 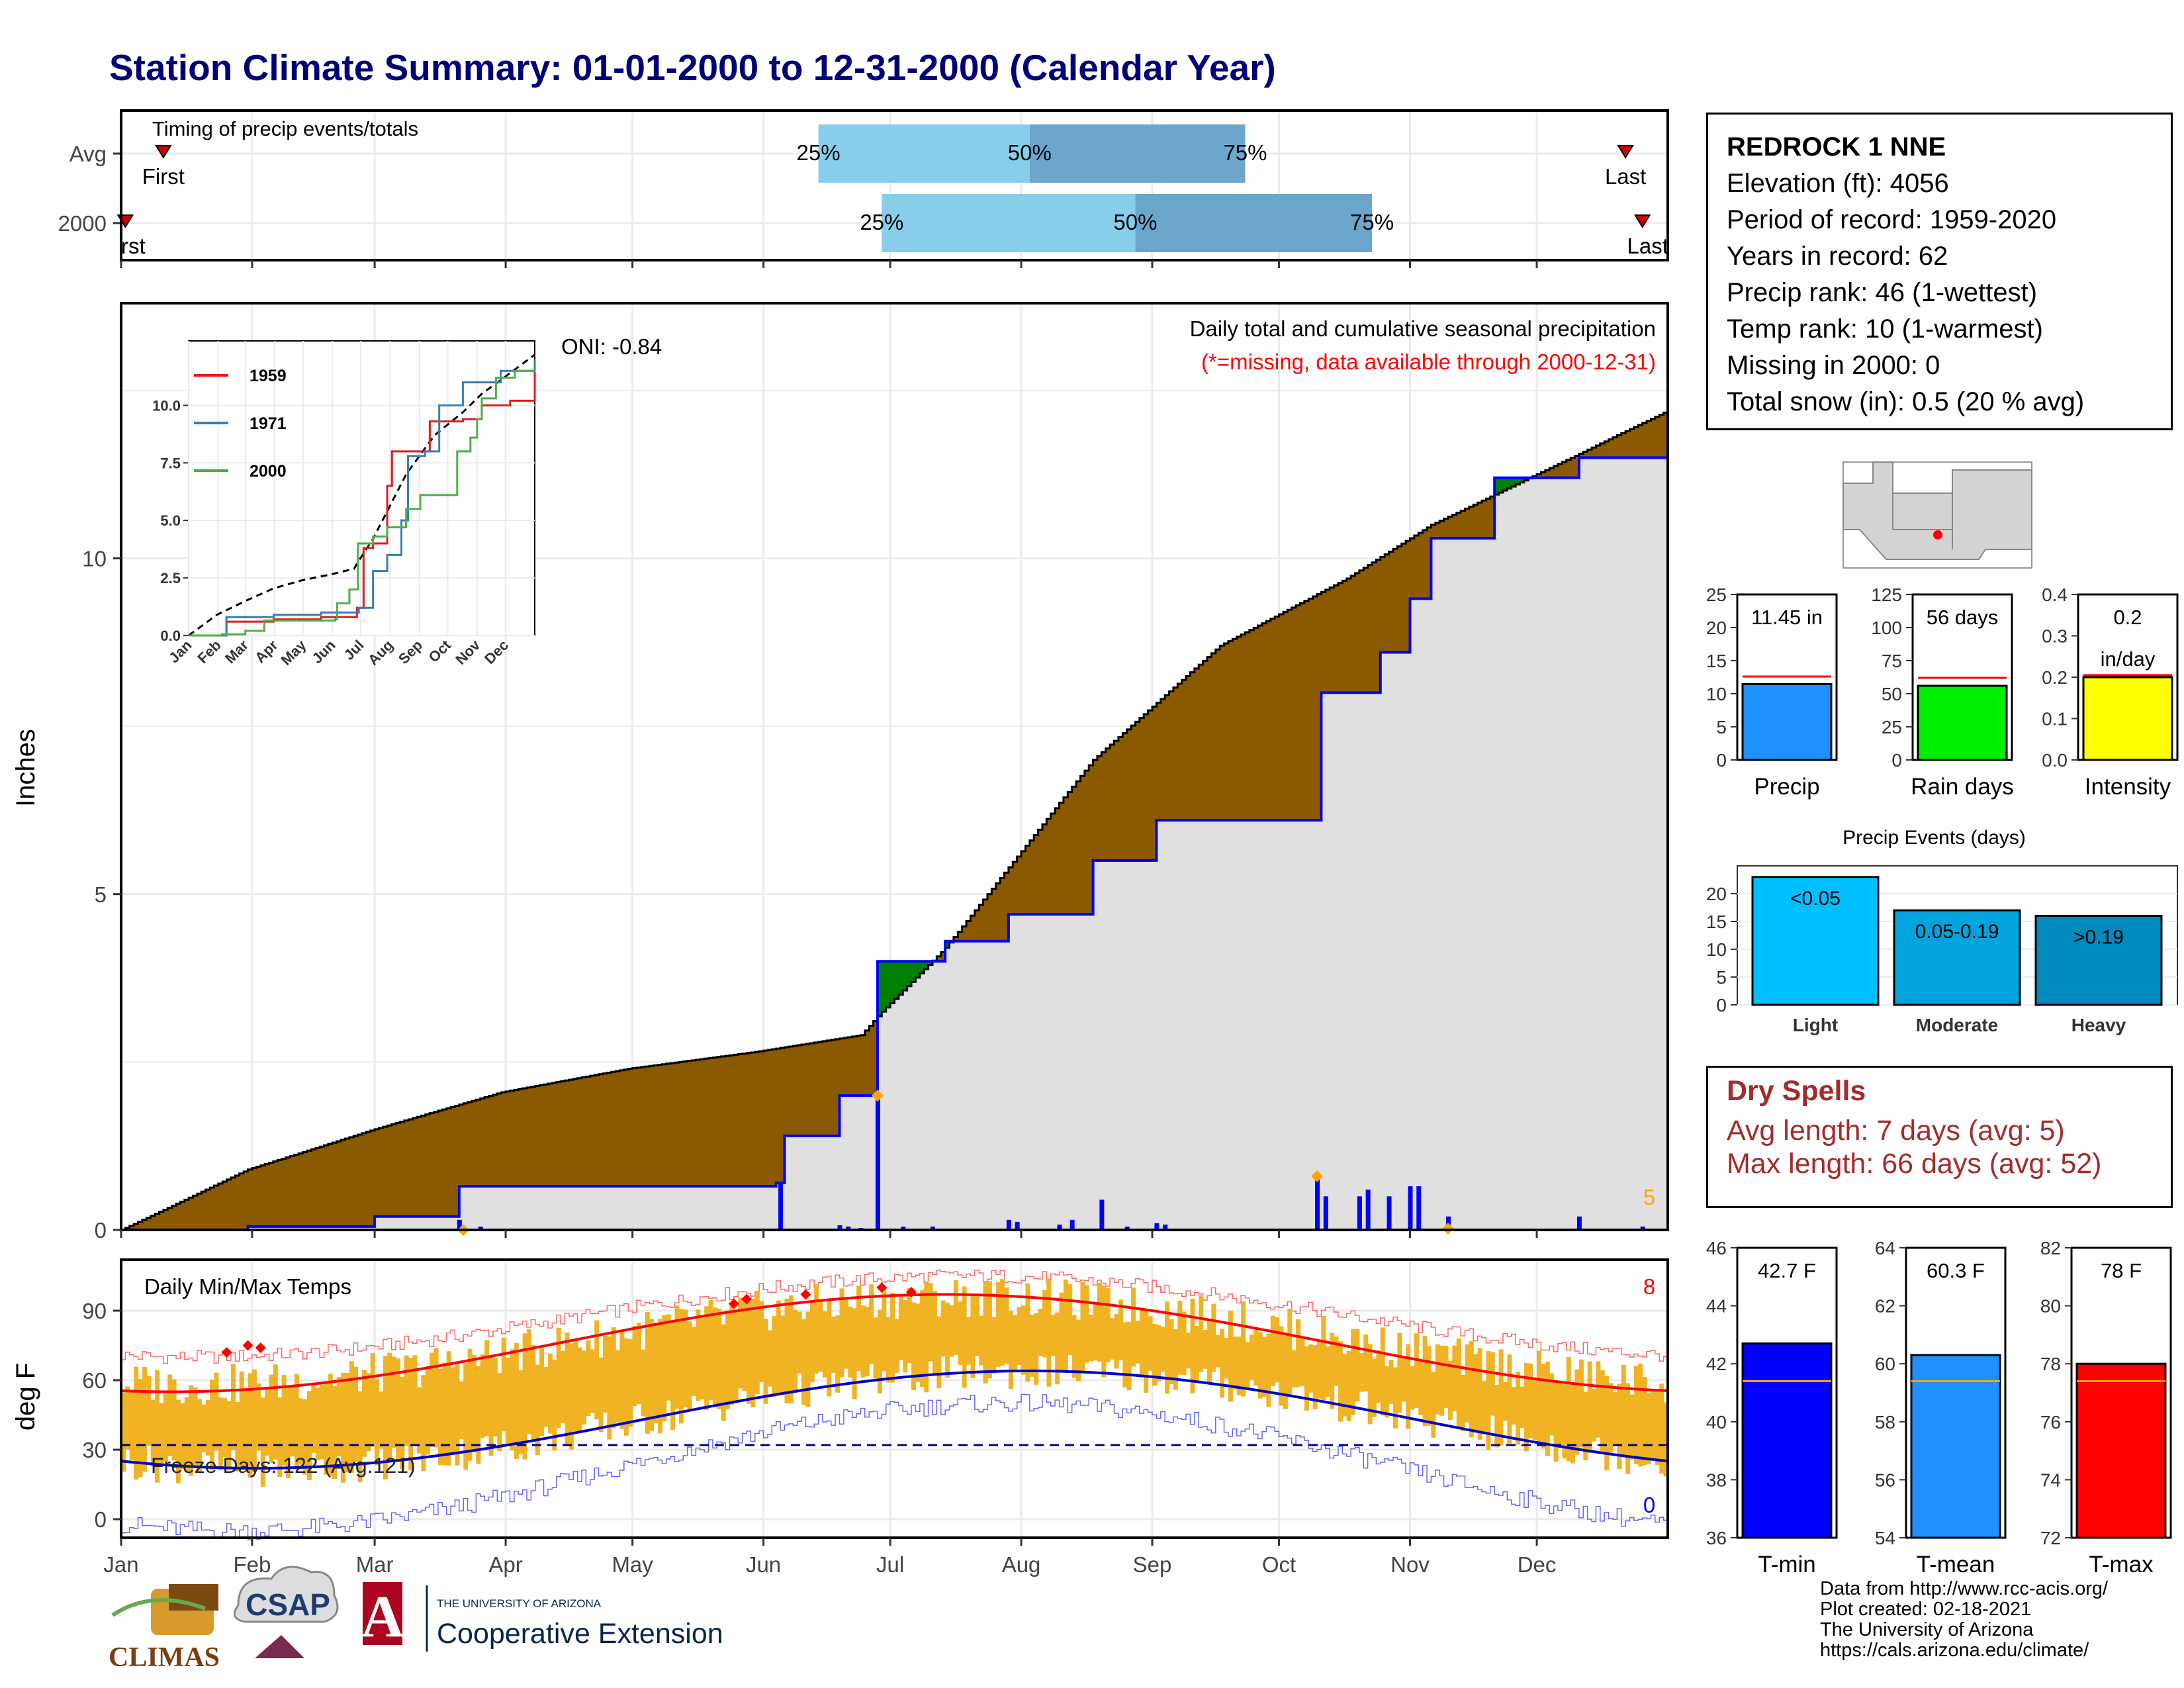 I want to click on events-tick-label: 15, so click(x=1716, y=922).